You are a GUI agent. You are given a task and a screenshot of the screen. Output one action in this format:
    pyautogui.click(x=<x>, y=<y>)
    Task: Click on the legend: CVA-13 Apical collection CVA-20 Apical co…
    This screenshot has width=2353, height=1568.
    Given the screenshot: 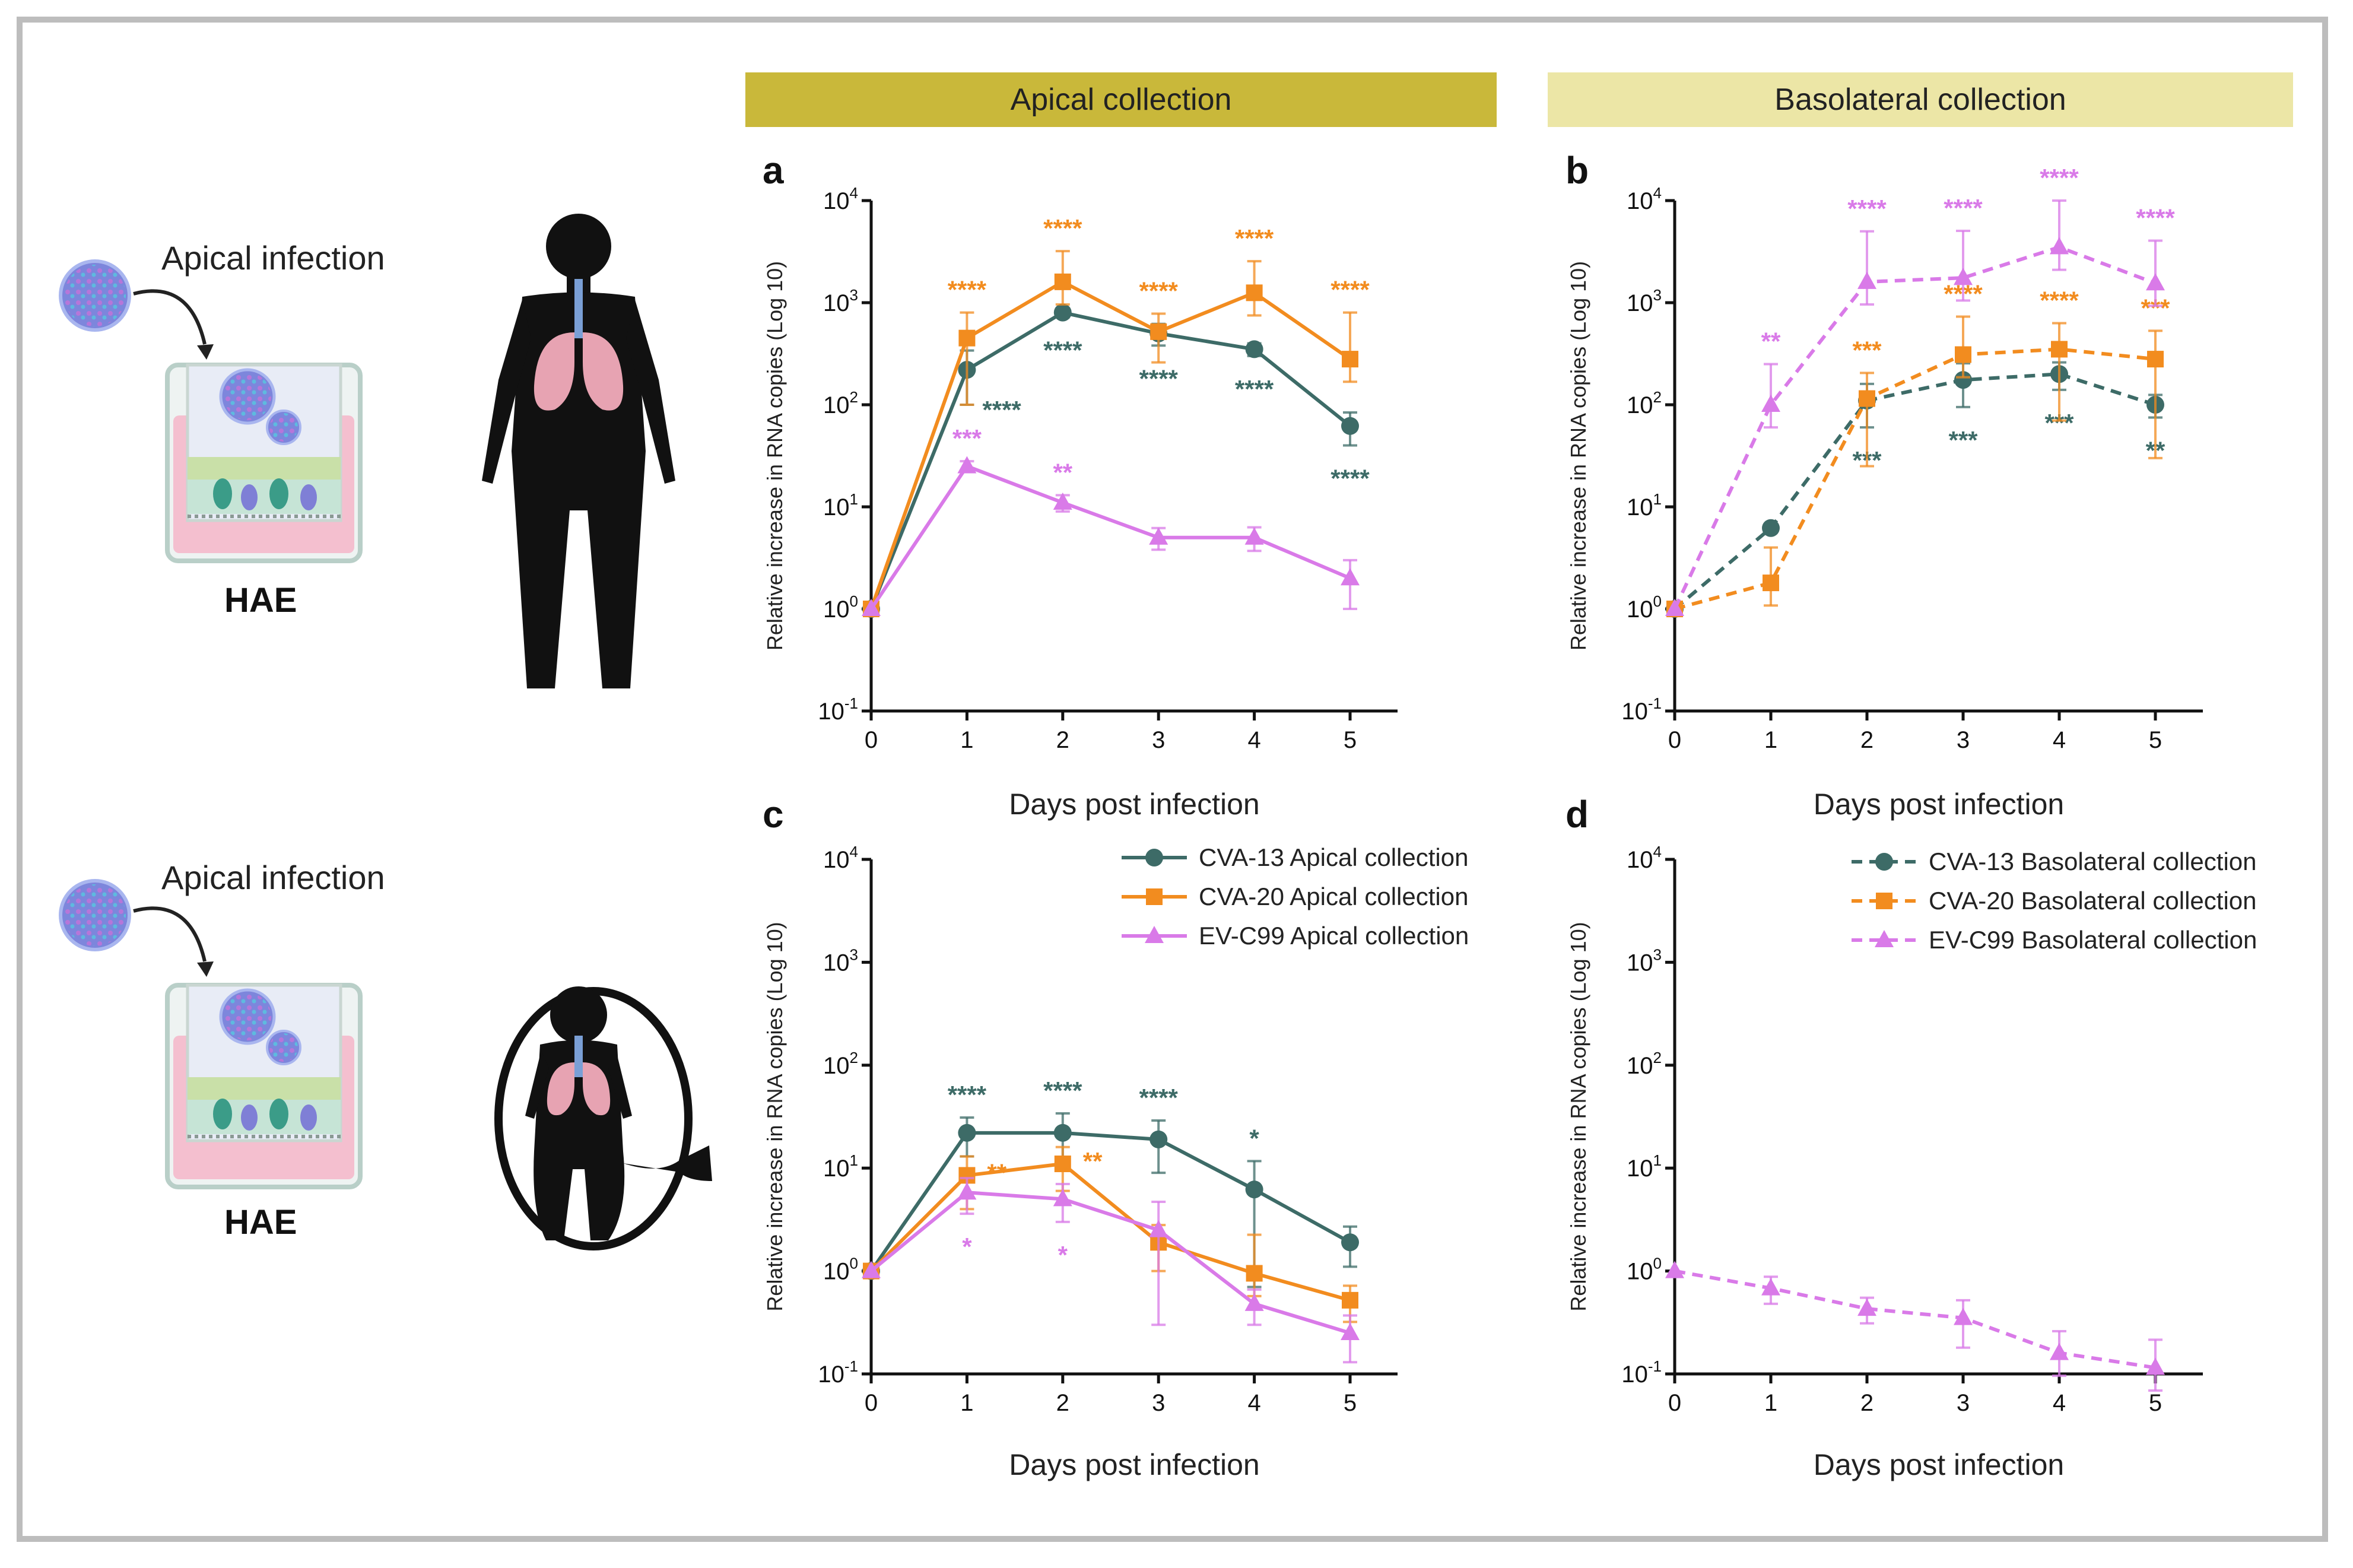 What is the action you would take?
    pyautogui.click(x=1295, y=896)
    